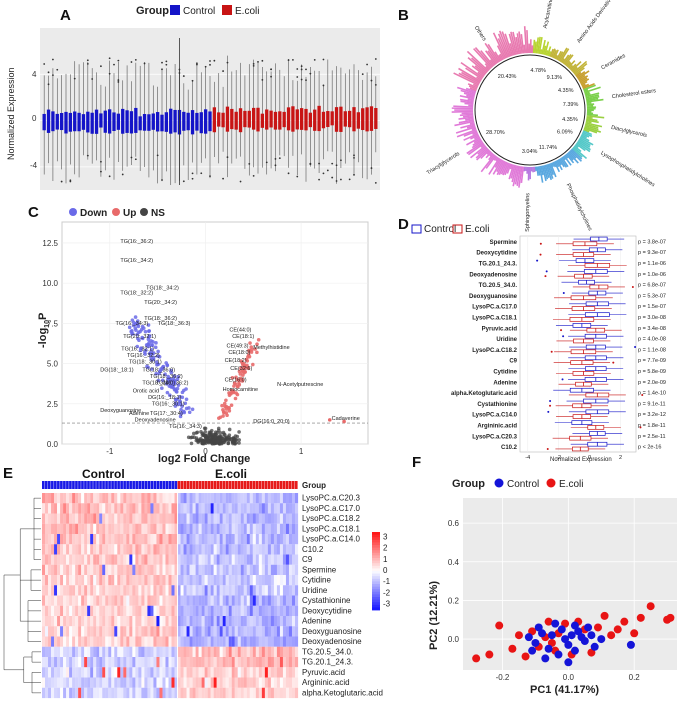 The image size is (685, 702). Describe the element at coordinates (505, 373) in the screenshot. I see `panel-d-category: Cytidine` at that location.